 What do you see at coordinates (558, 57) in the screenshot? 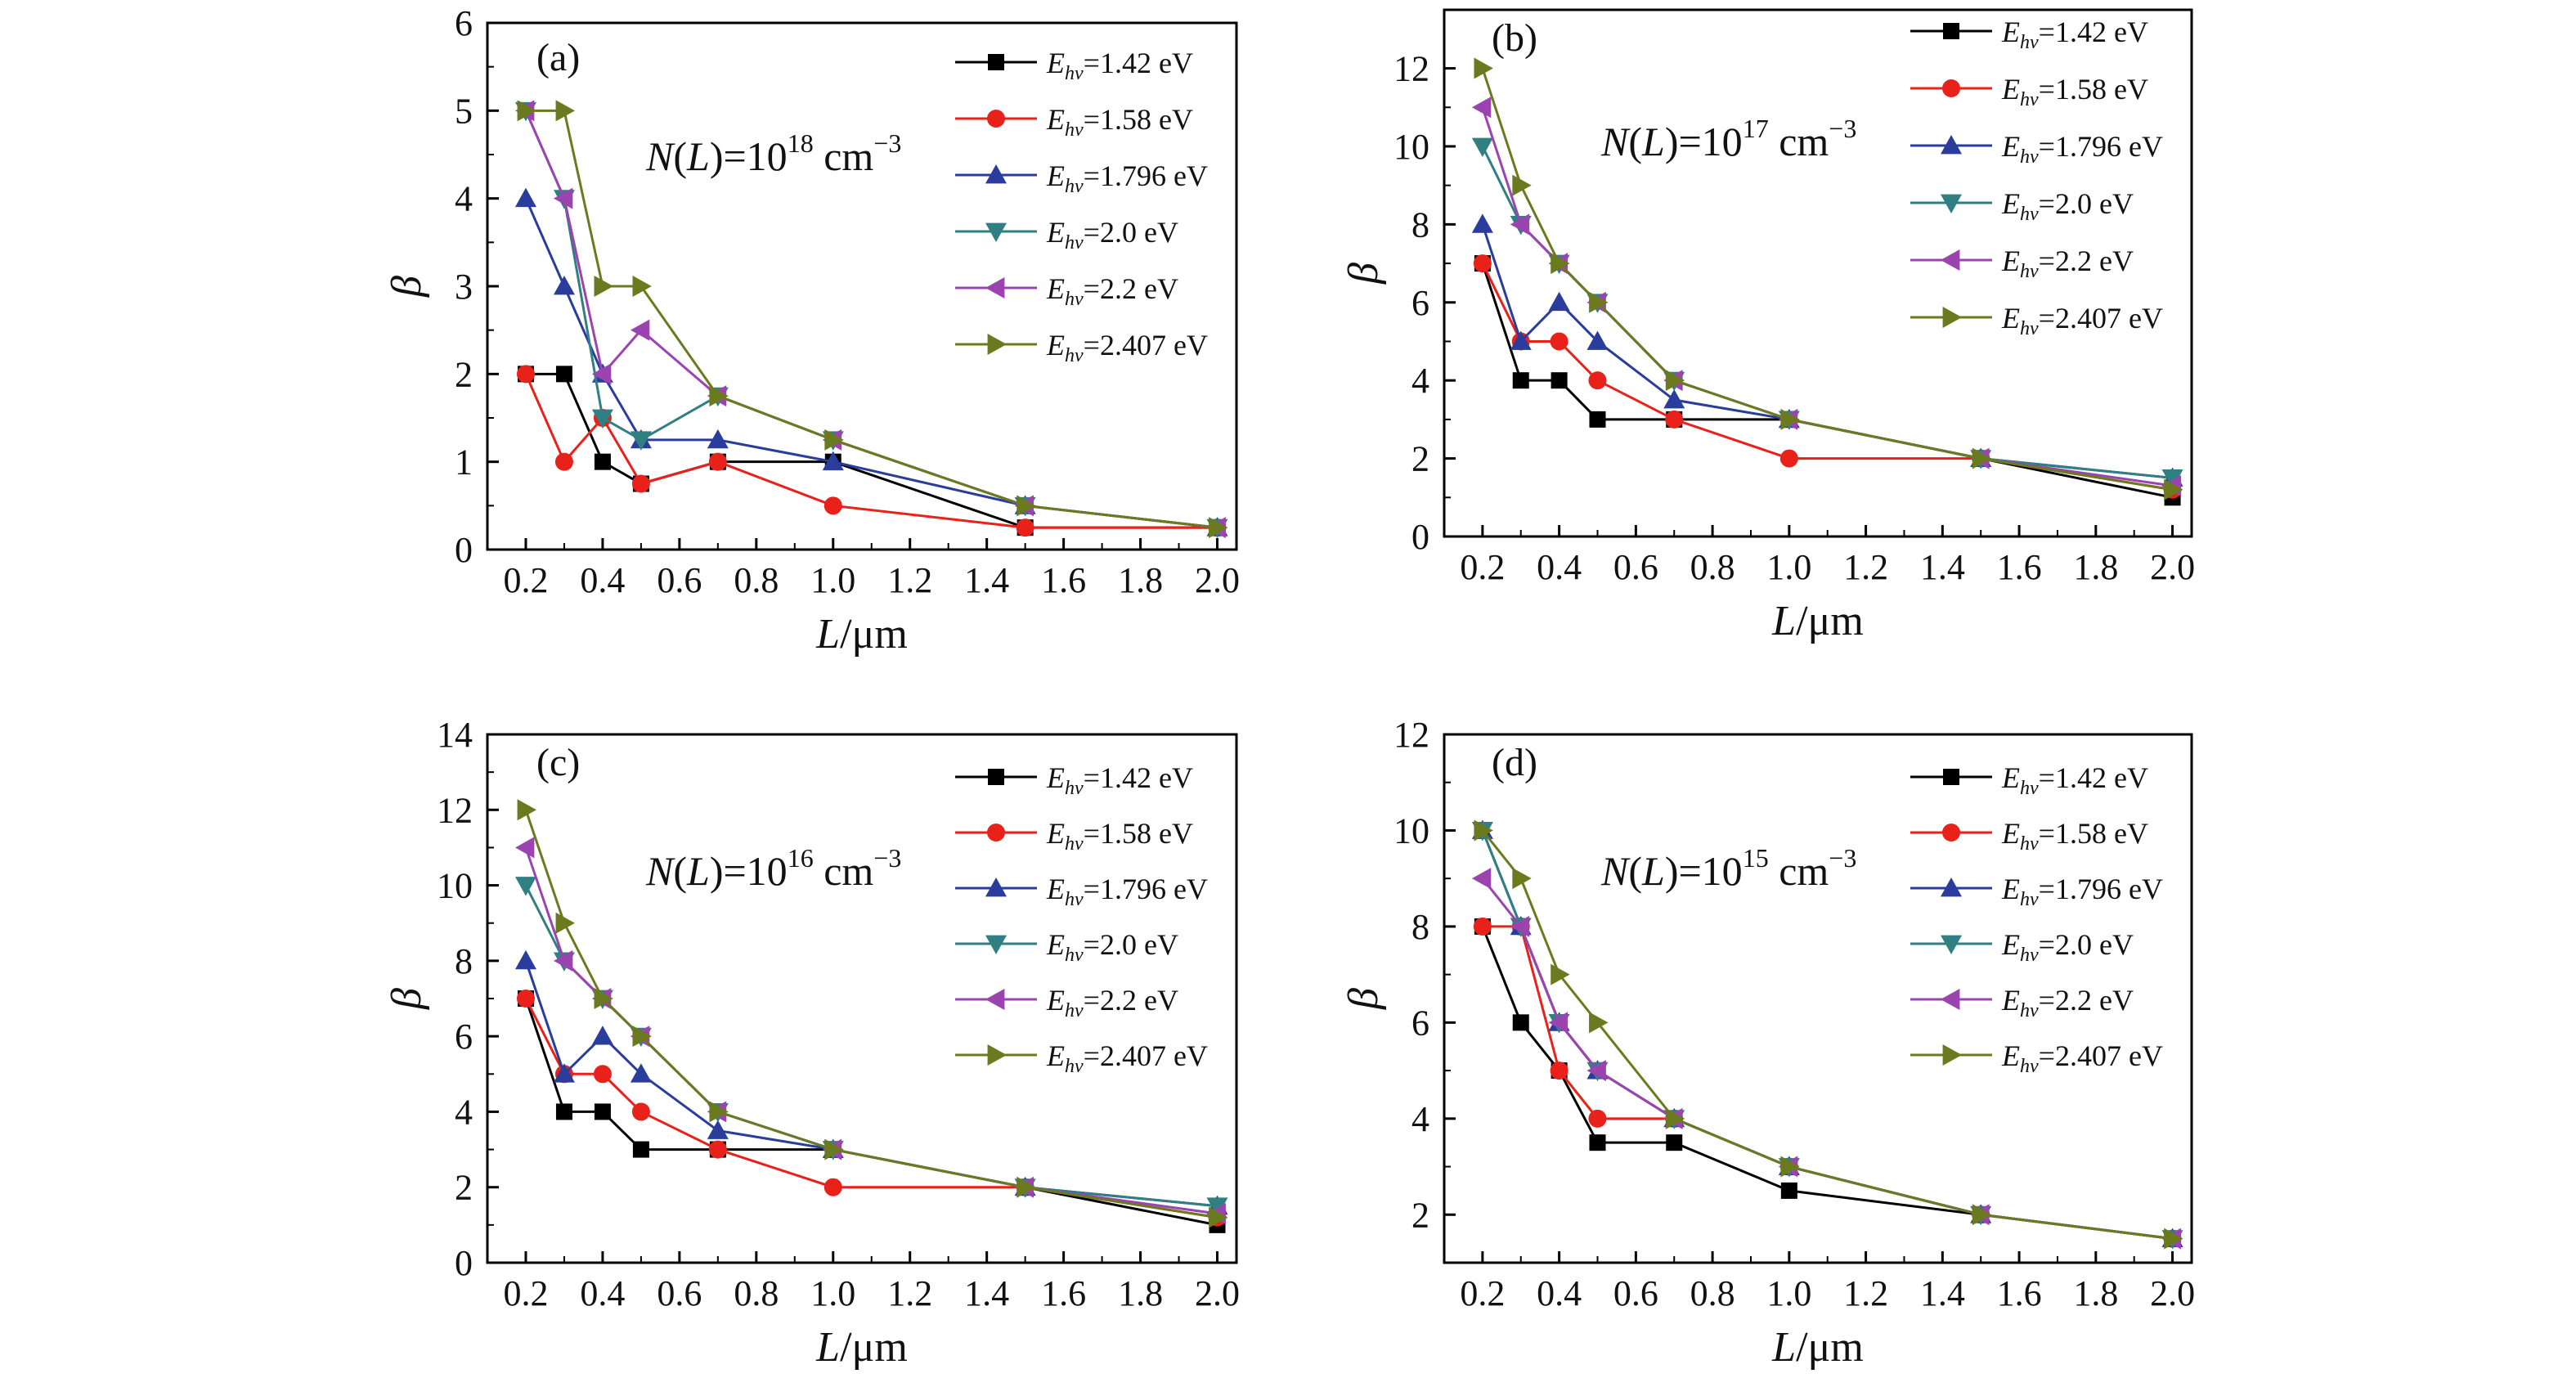
I see `panel-label: (a)` at bounding box center [558, 57].